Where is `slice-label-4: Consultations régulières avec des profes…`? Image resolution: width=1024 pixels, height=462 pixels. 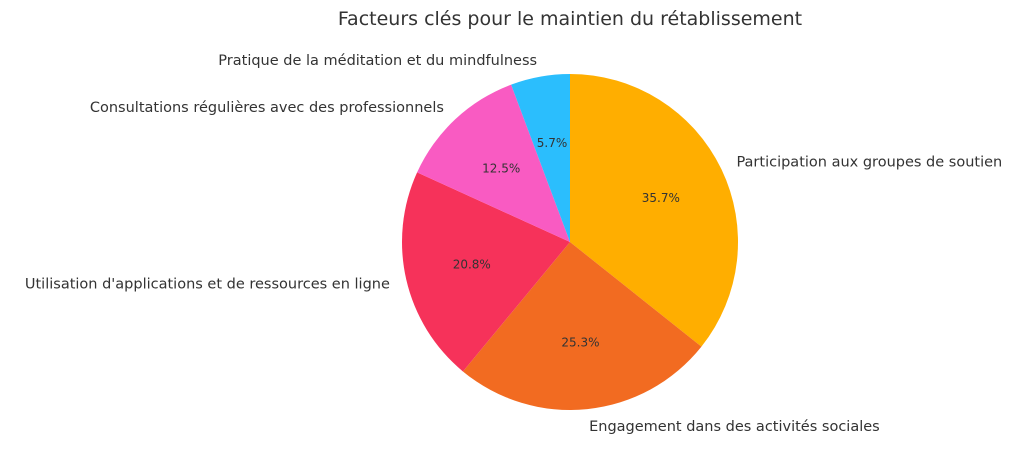
slice-label-4: Consultations régulières avec des profes… is located at coordinates (267, 108).